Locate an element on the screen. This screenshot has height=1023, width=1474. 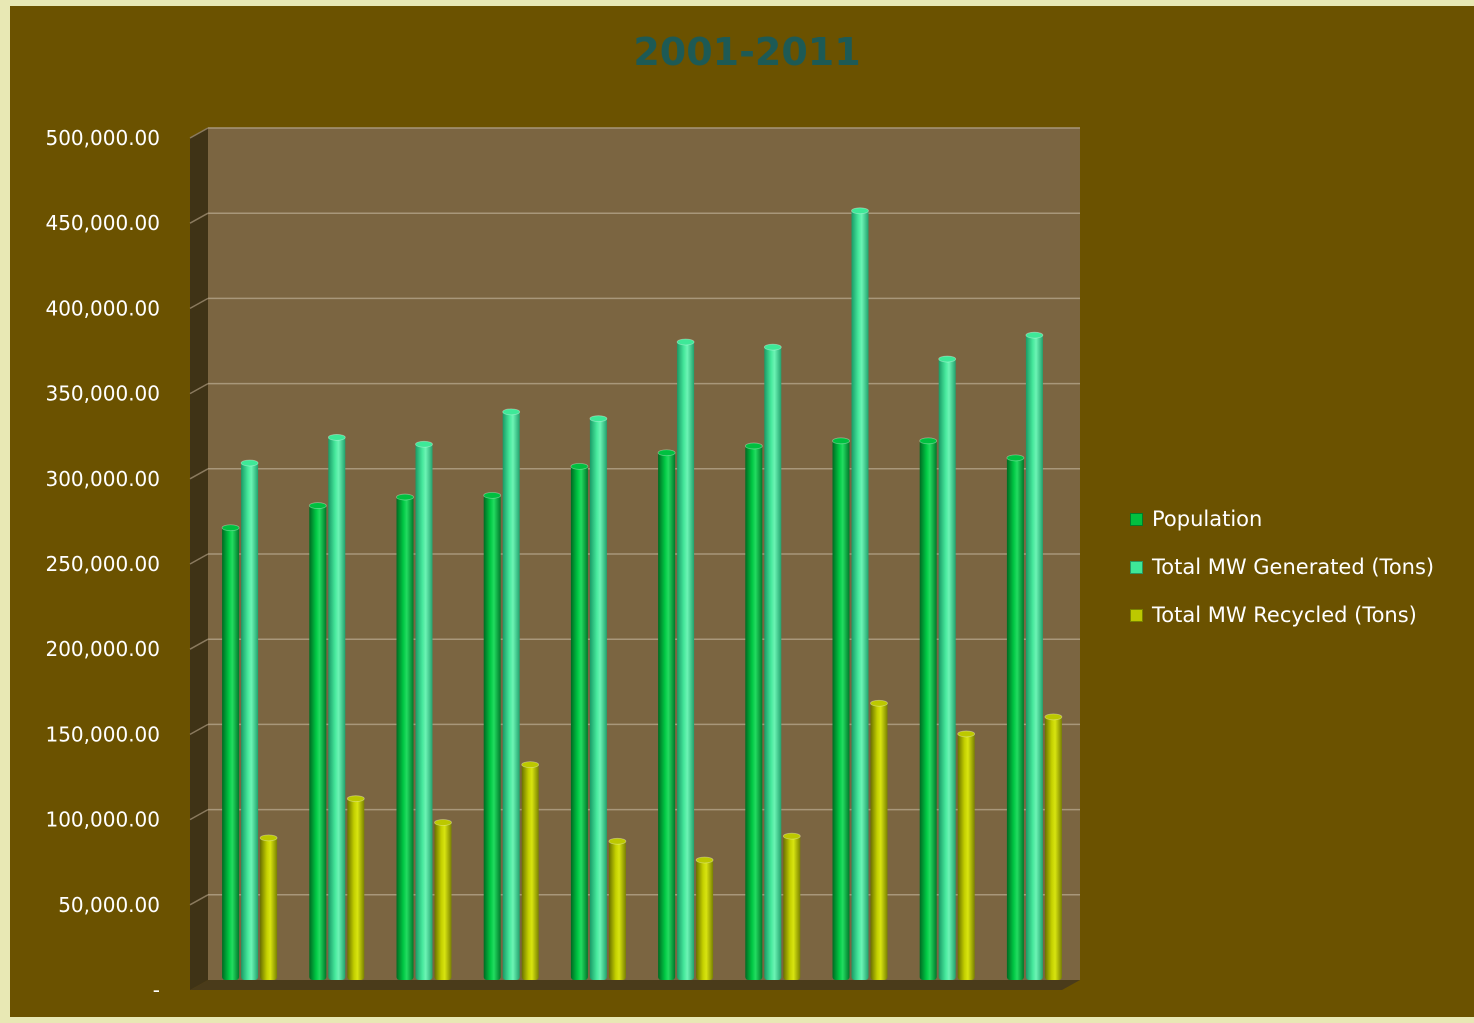
plot-floor is located at coordinates (635, 985).